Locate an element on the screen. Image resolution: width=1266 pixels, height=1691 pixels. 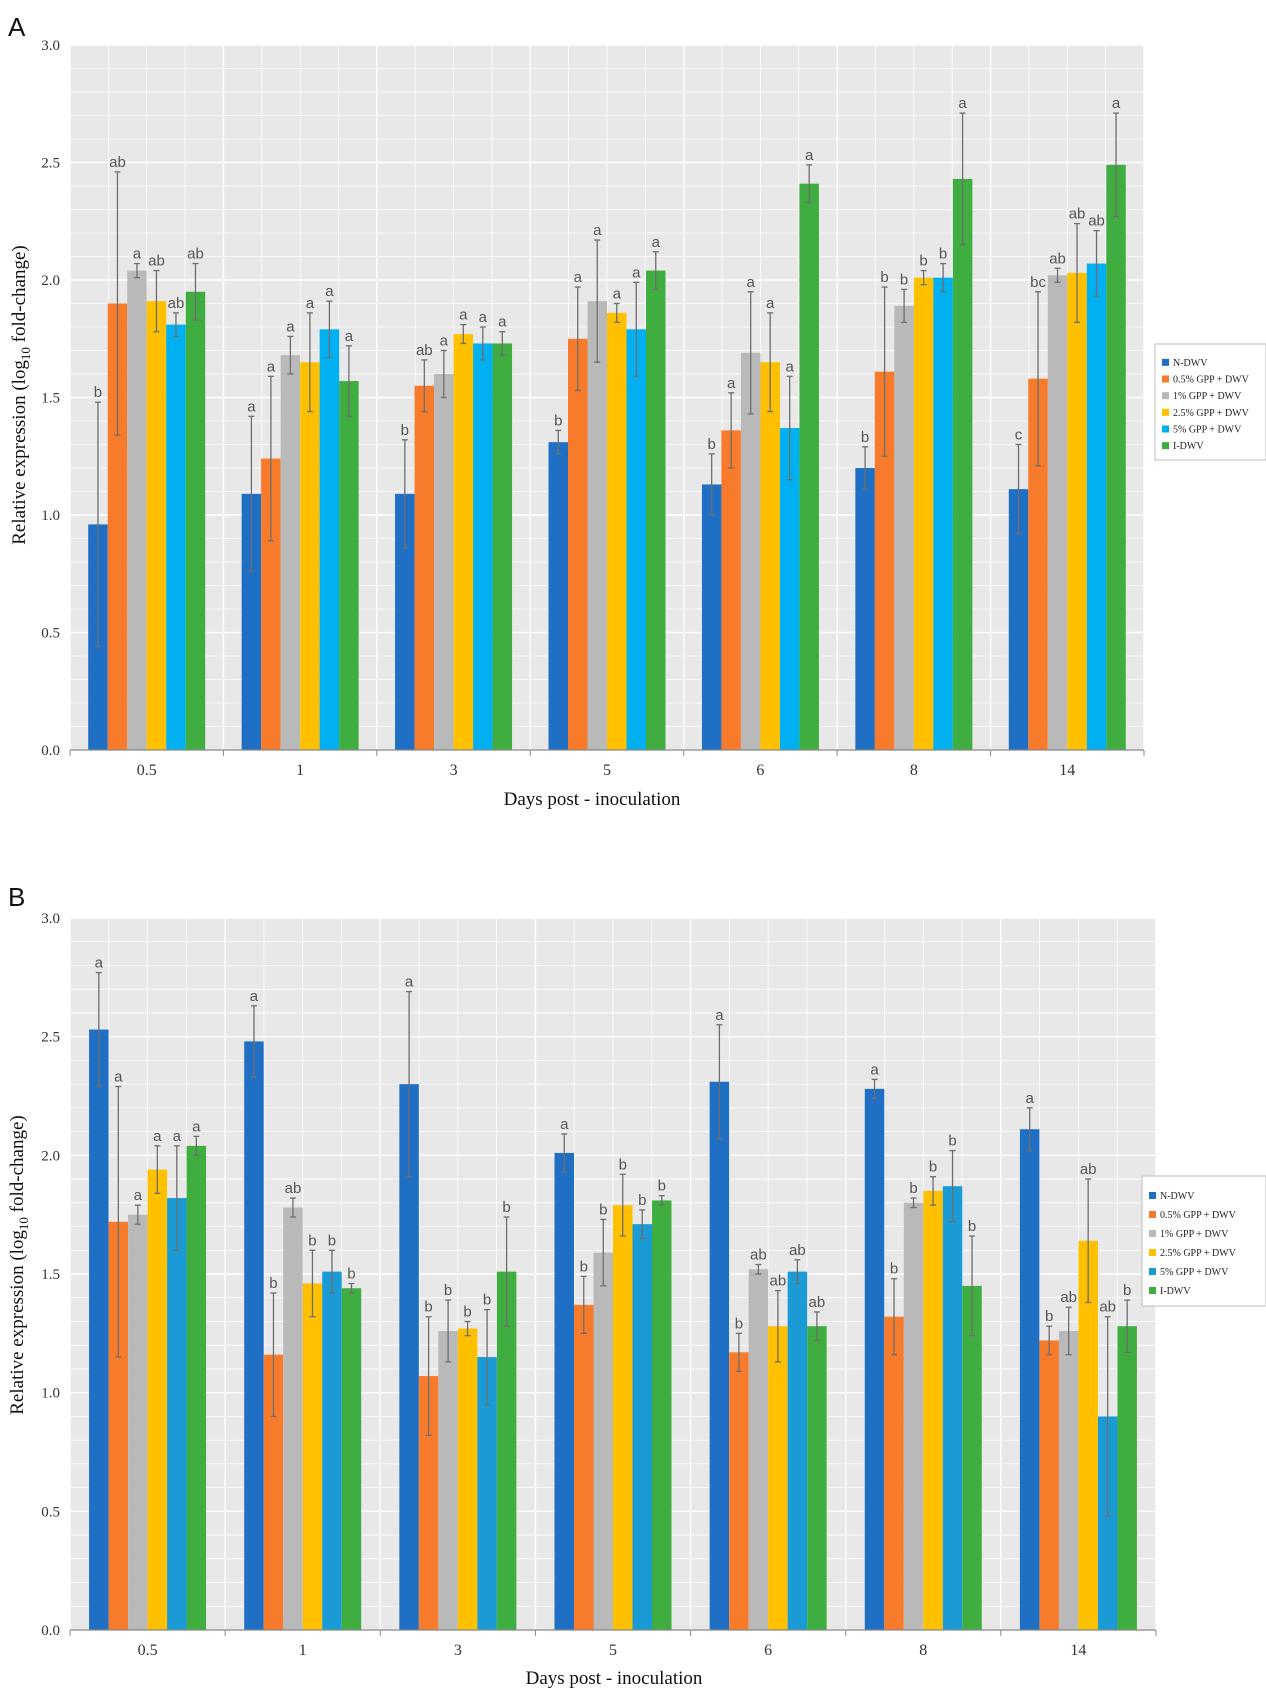
panel-a-y-tick-label: 2.0 is located at coordinates (50, 281).